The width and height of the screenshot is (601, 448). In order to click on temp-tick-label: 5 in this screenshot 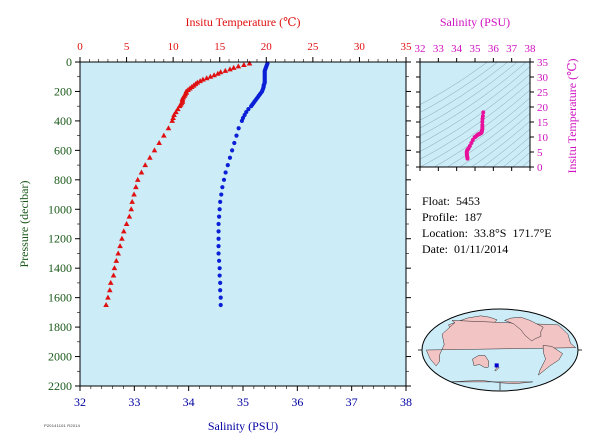, I will do `click(127, 47)`.